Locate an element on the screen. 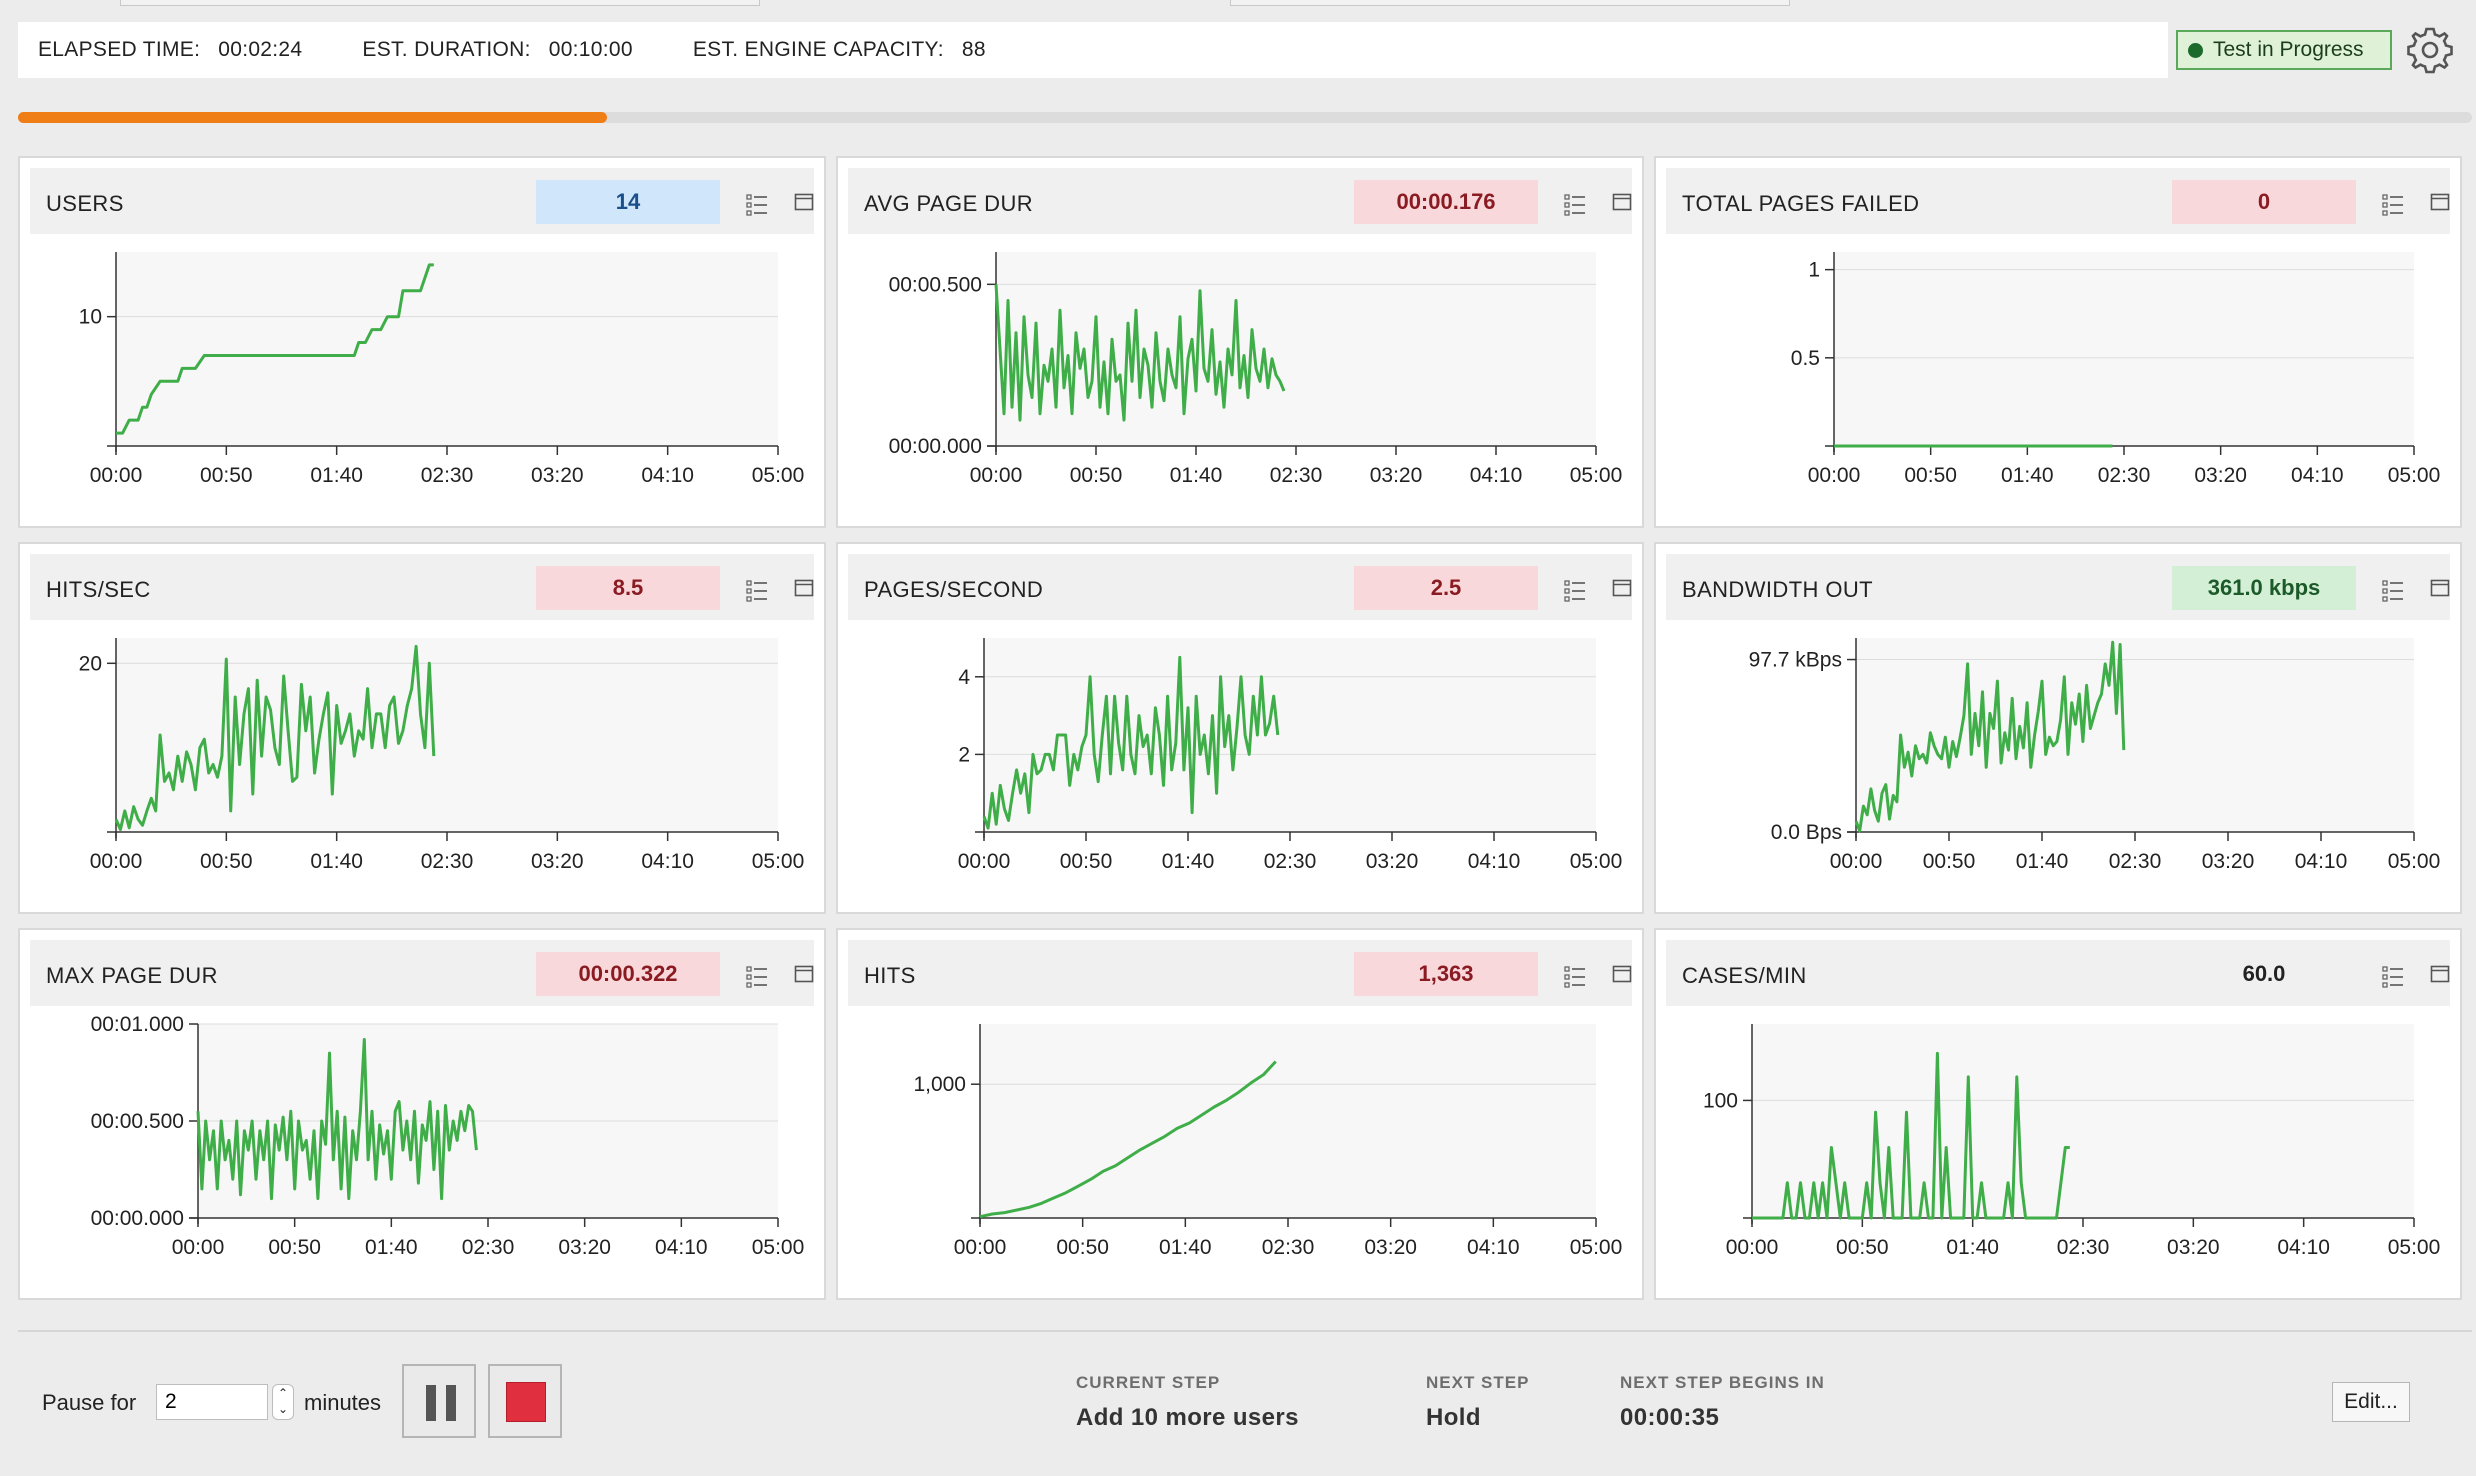  panel-value-badge: 361.0 kbps is located at coordinates (2264, 588).